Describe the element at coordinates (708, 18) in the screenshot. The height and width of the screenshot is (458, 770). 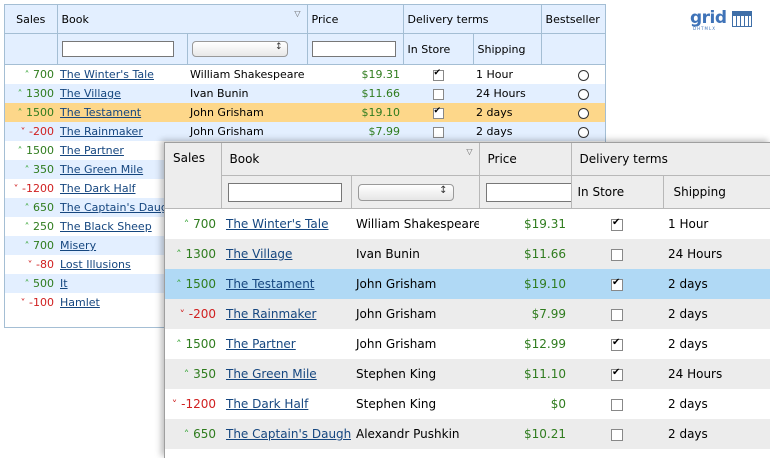
I see `logo-word: grid` at that location.